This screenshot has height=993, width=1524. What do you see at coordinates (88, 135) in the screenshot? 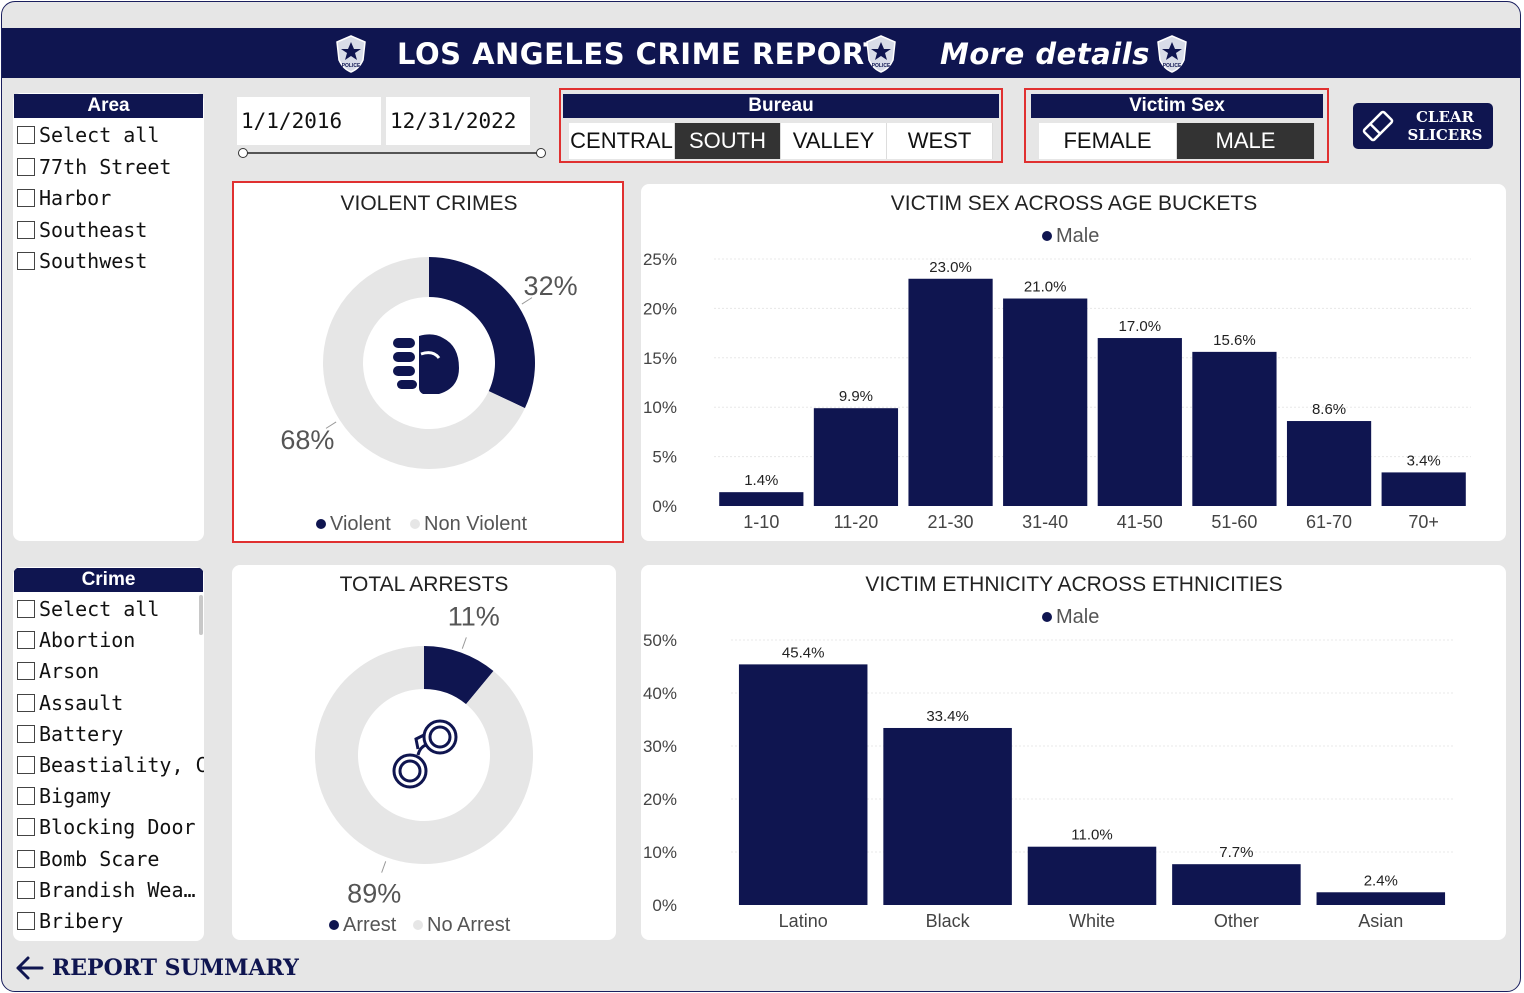
I see `area-slicer-item: Select all` at bounding box center [88, 135].